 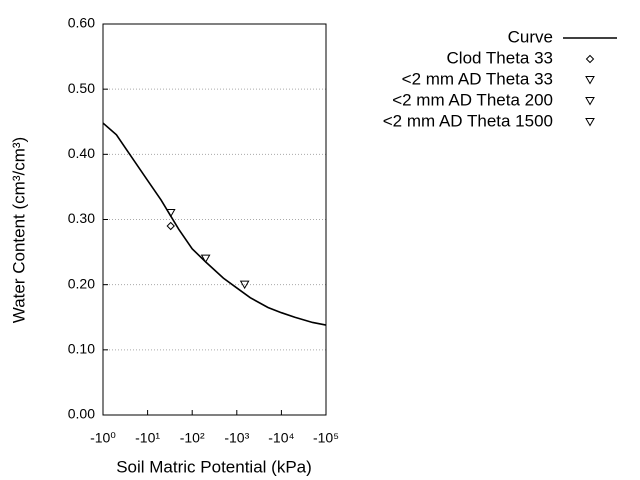 What do you see at coordinates (81, 349) in the screenshot?
I see `y-tick-label: 0.10` at bounding box center [81, 349].